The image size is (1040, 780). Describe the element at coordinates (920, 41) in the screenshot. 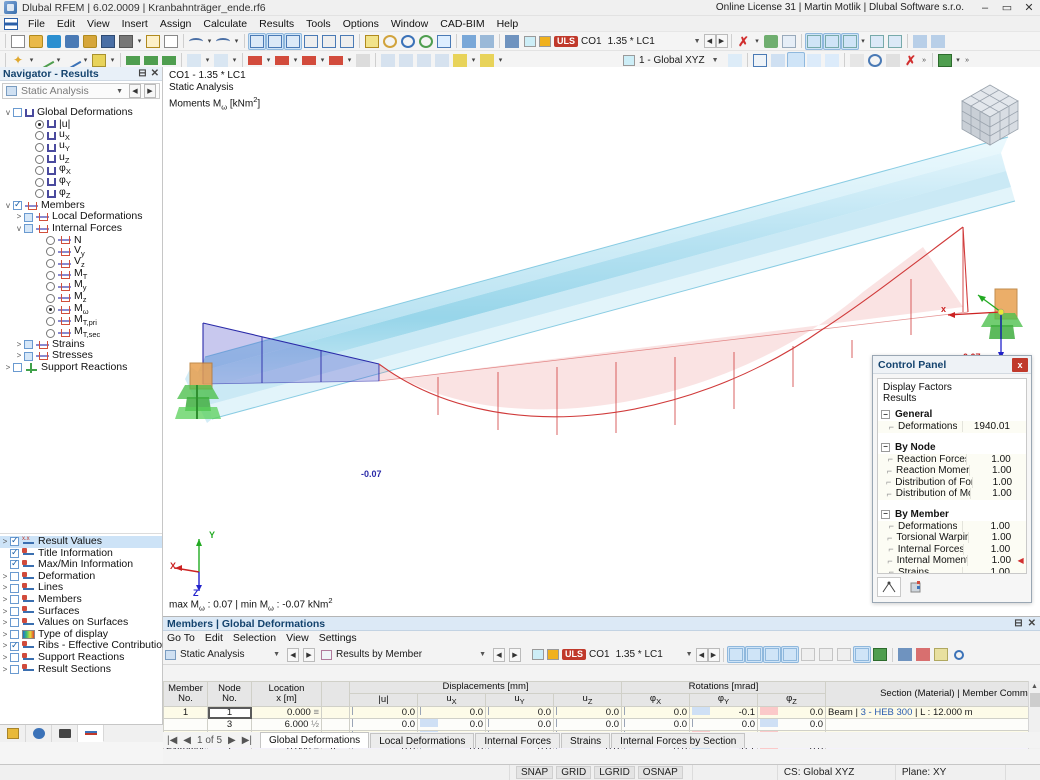

I see `result-filter-icon` at that location.